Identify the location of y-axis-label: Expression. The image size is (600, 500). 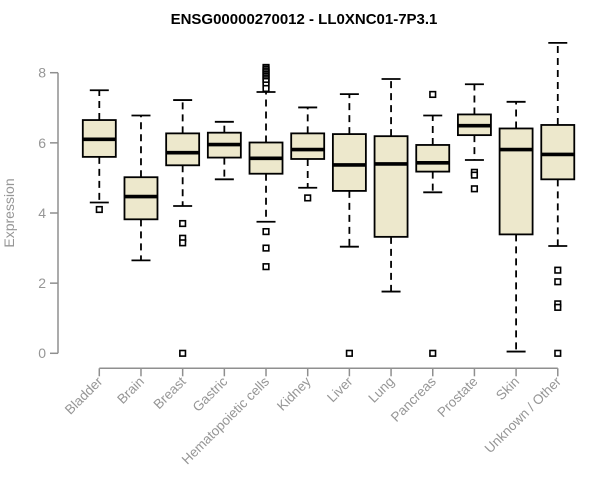
(9, 212).